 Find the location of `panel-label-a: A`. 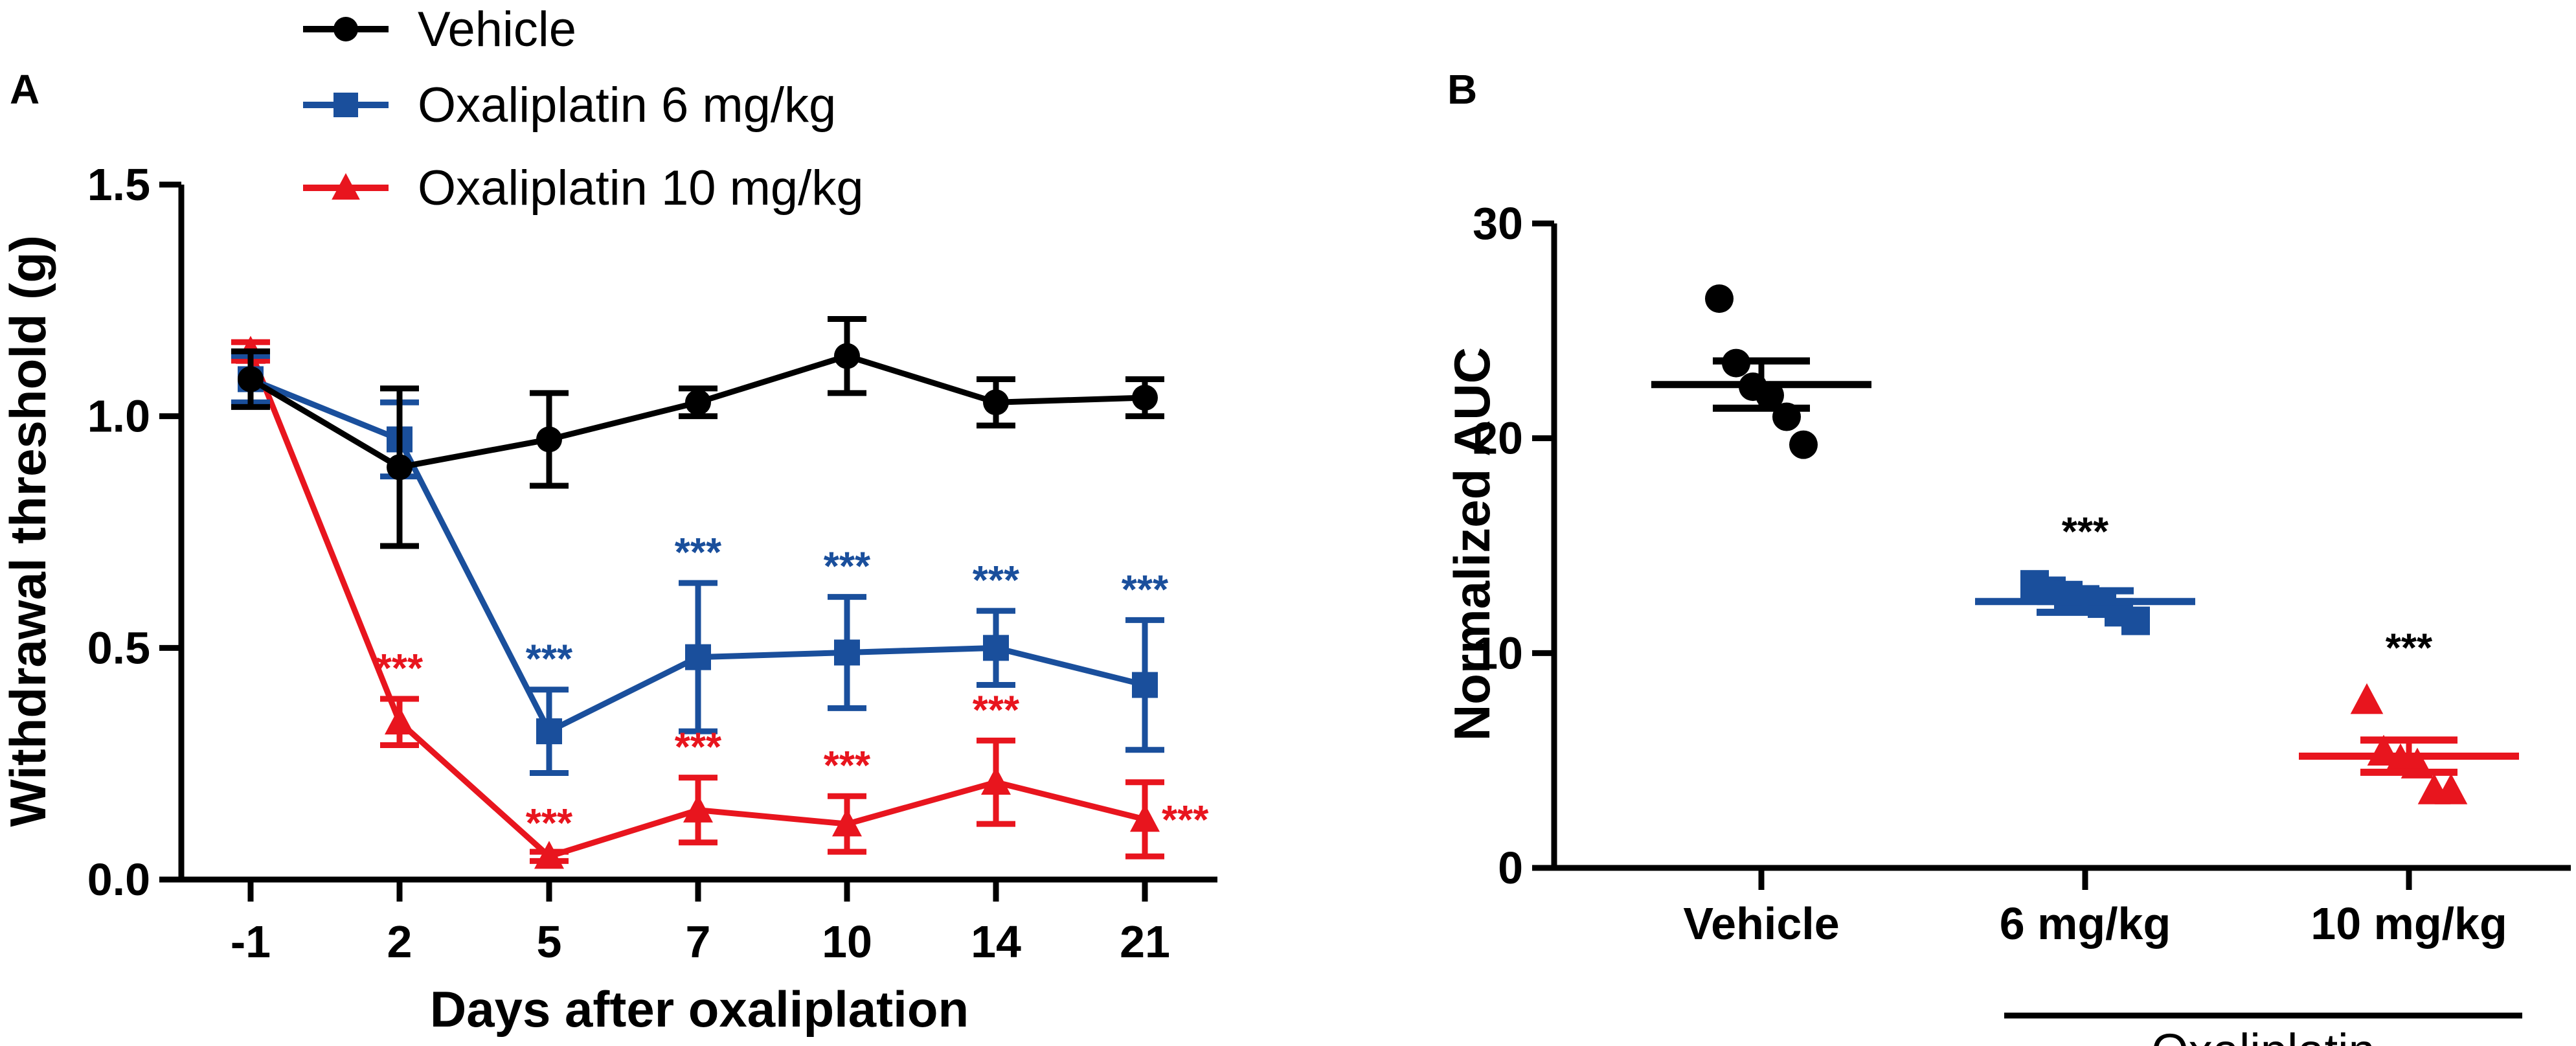

panel-label-a: A is located at coordinates (25, 90).